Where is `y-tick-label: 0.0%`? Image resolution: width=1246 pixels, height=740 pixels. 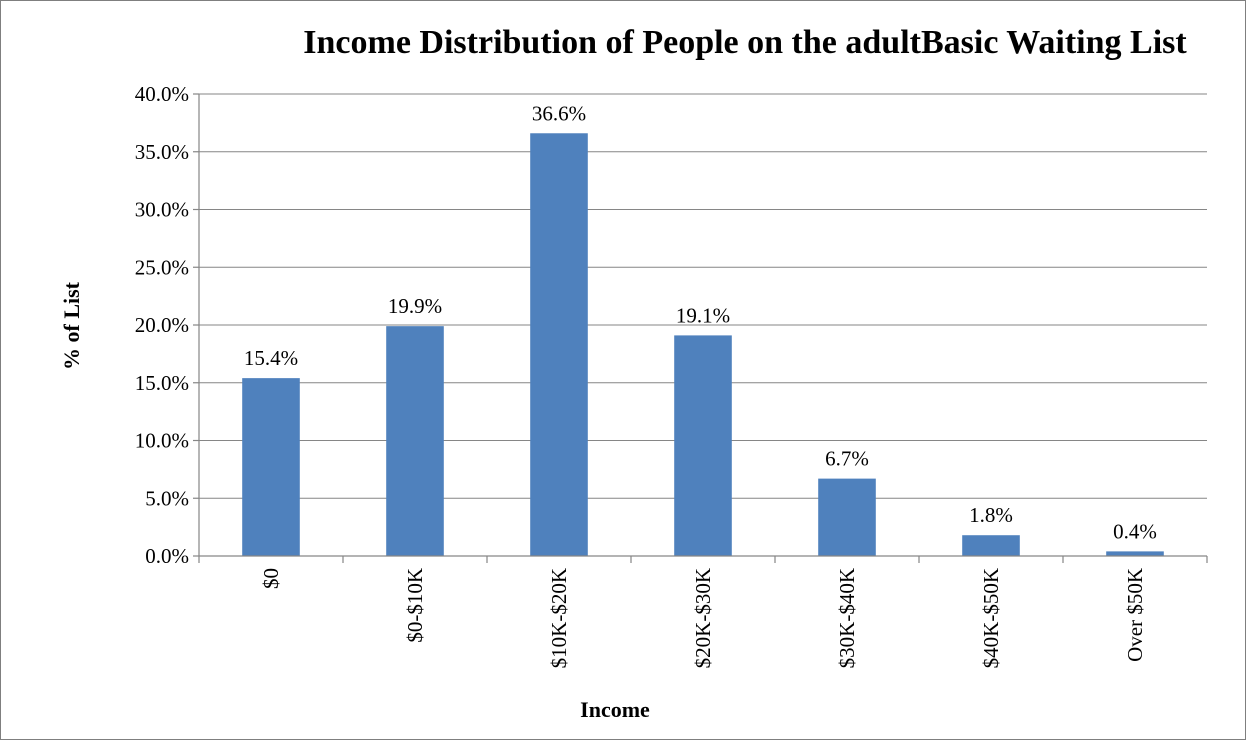 y-tick-label: 0.0% is located at coordinates (167, 556).